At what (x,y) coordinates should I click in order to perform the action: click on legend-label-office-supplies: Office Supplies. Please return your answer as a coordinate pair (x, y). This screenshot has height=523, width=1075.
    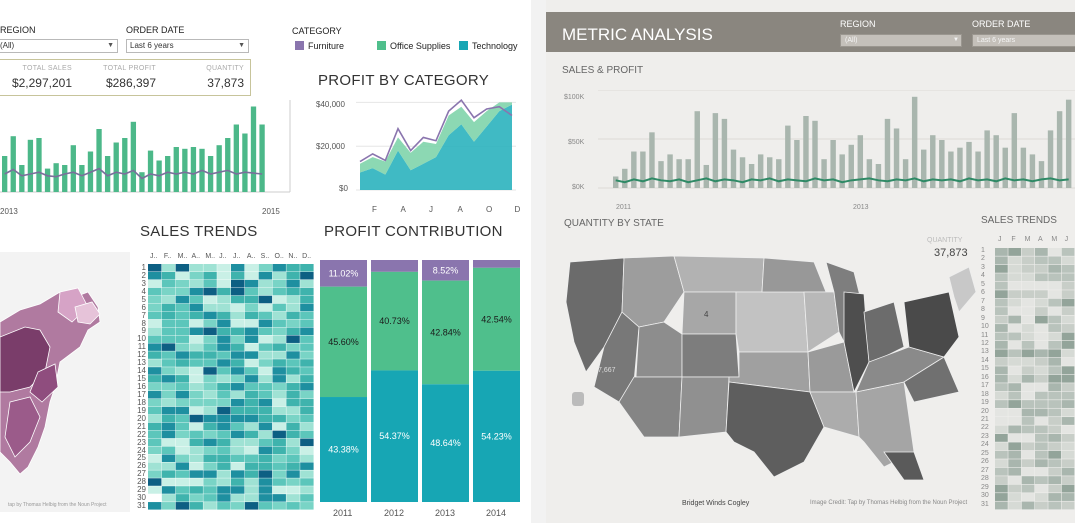
    Looking at the image, I should click on (420, 46).